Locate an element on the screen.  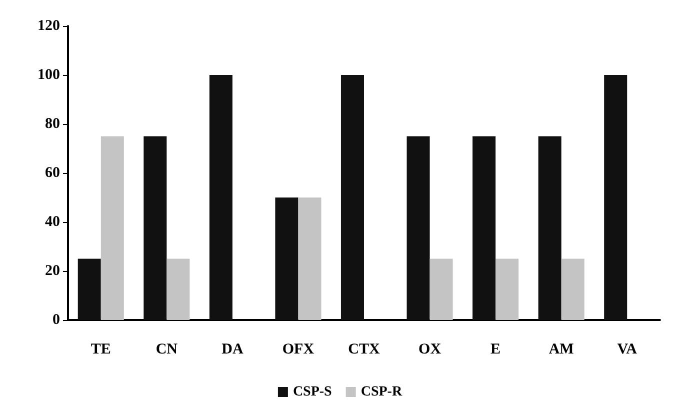
x-tick-label: TE is located at coordinates (100, 350).